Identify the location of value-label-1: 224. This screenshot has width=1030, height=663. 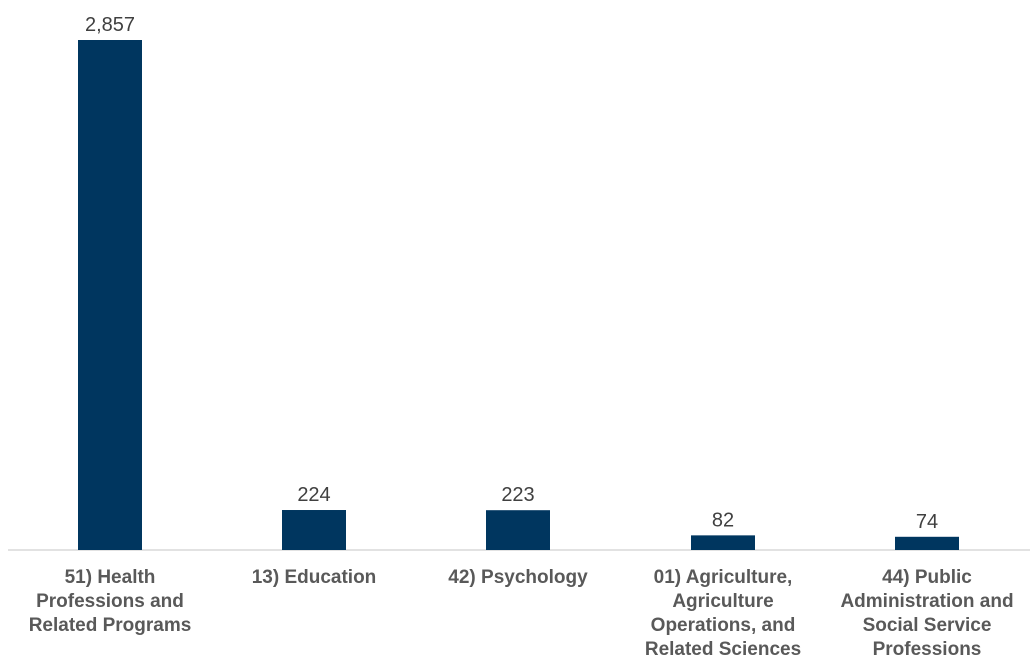
(313, 495).